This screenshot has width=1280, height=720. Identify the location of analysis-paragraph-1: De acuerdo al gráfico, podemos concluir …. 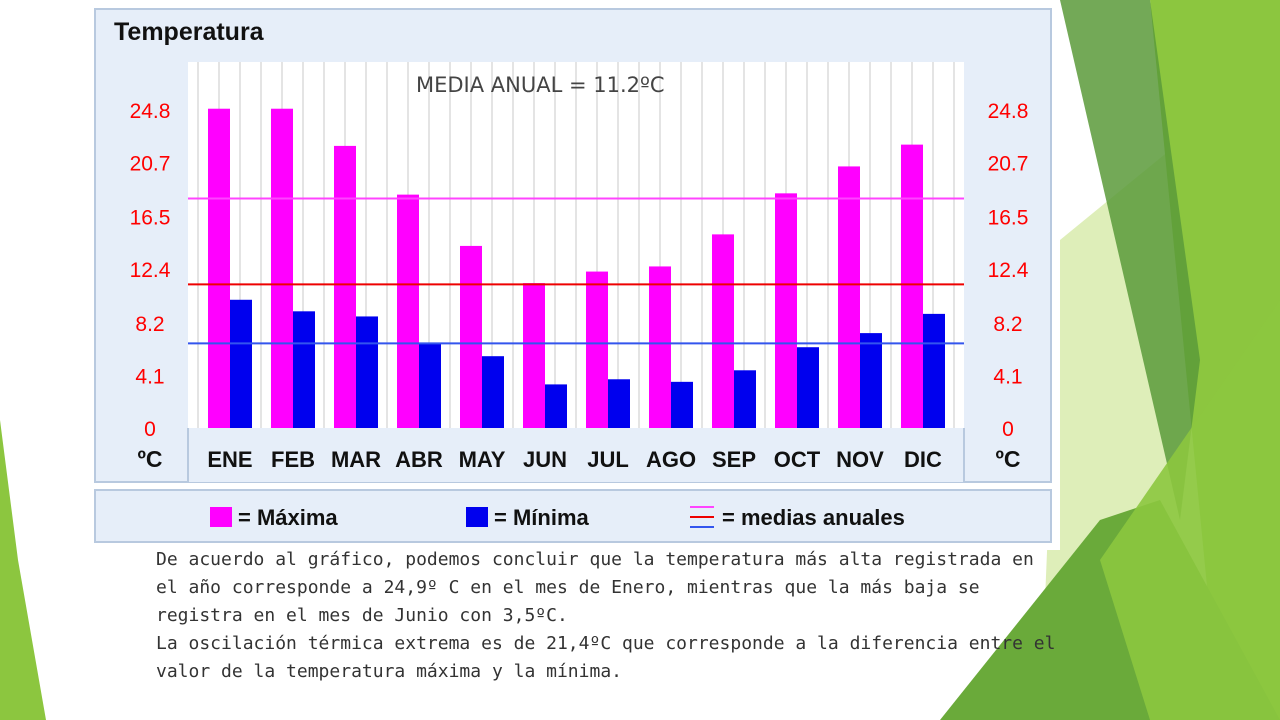
(595, 587).